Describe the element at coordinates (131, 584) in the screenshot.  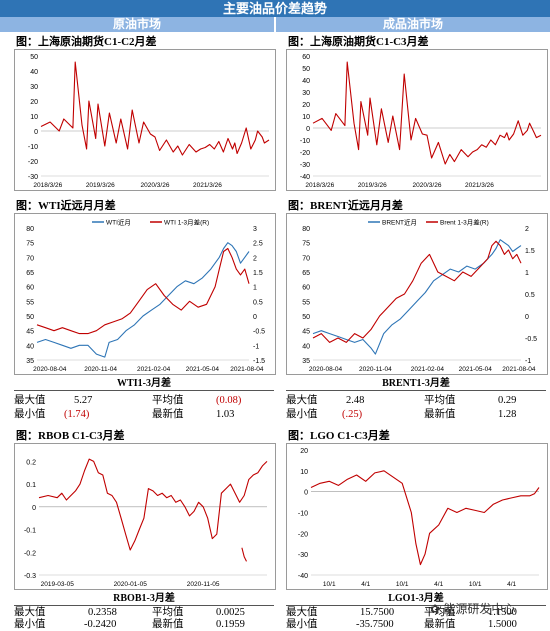
I see `x-tick-label: 2020-01-05` at that location.